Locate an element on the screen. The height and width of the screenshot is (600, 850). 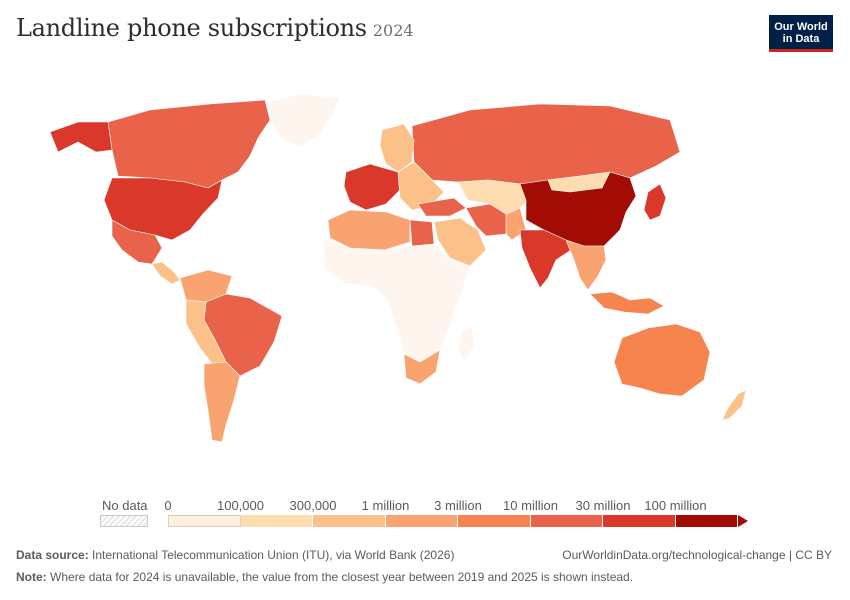
title-row: Landline phone subscriptions 2024 is located at coordinates (215, 28).